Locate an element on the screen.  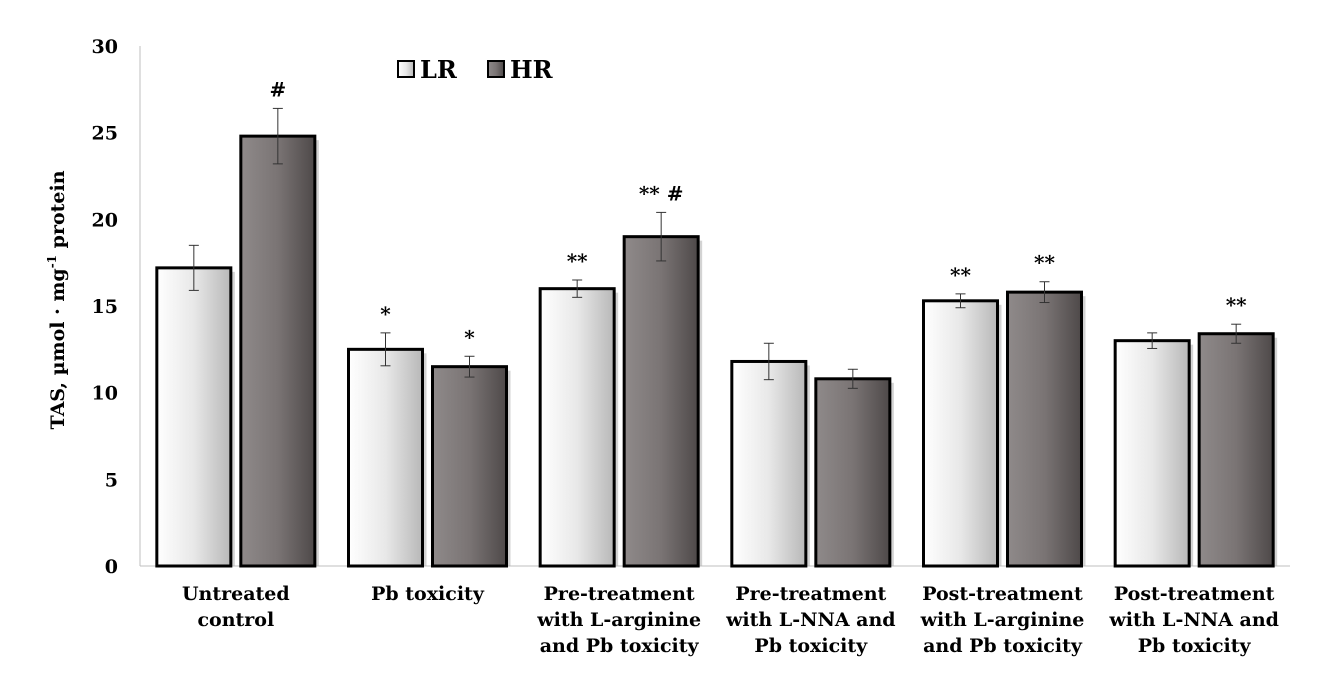
category-label: Untreated control is located at coordinates (236, 607).